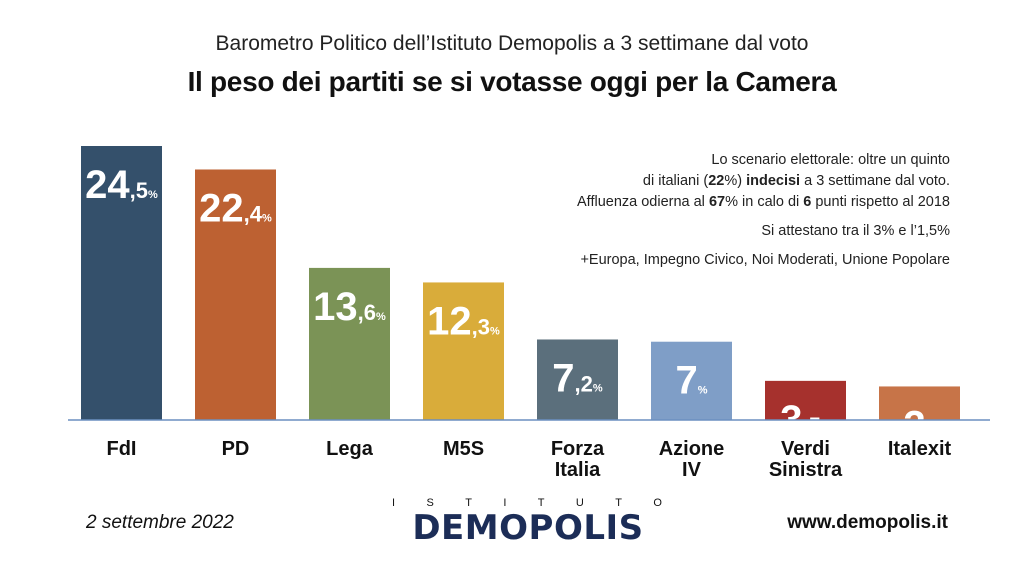 This screenshot has width=1024, height=576. What do you see at coordinates (463, 321) in the screenshot?
I see `bar-value-label-3: 12,3%` at bounding box center [463, 321].